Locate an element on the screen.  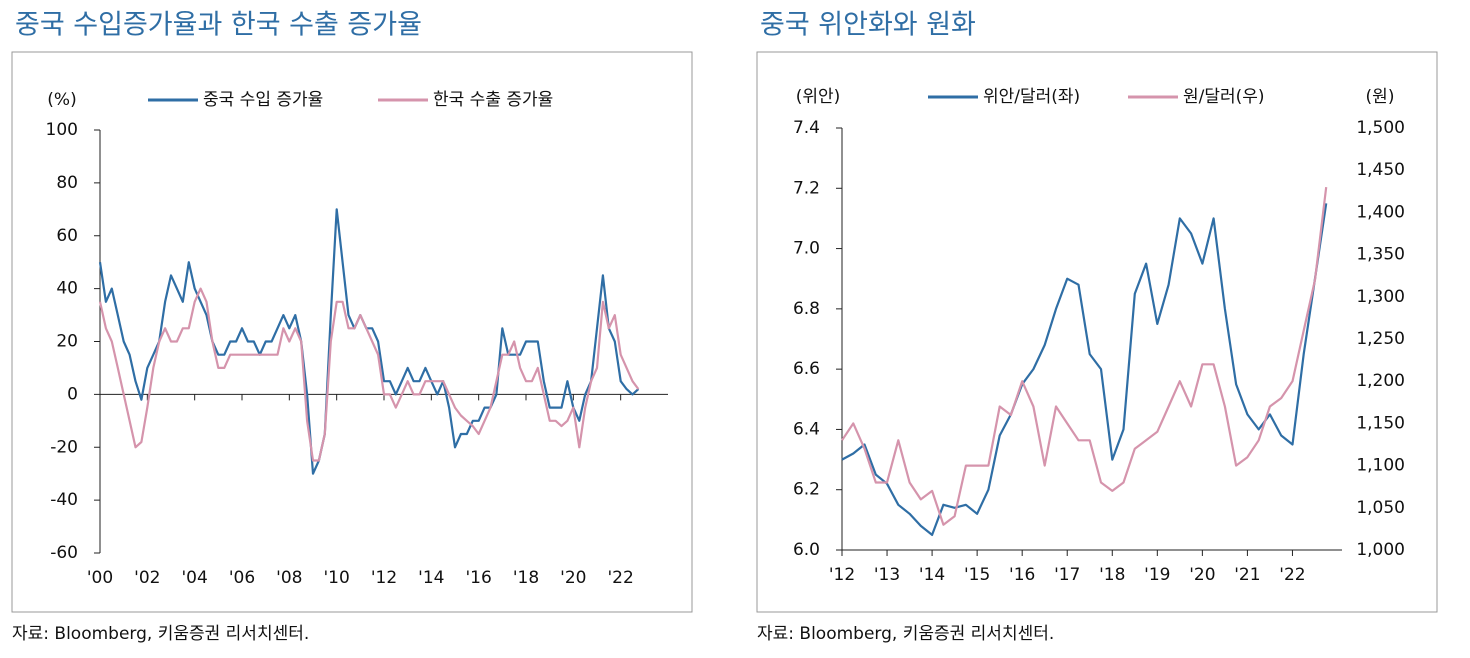
x-tick-label: '00 is located at coordinates (100, 578).